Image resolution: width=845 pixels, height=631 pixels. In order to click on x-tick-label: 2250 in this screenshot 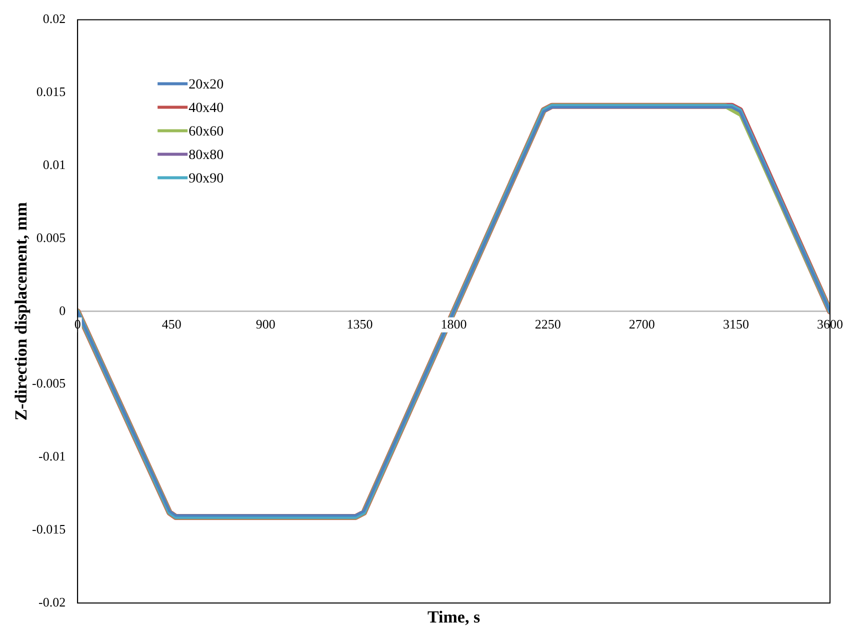, I will do `click(547, 324)`.